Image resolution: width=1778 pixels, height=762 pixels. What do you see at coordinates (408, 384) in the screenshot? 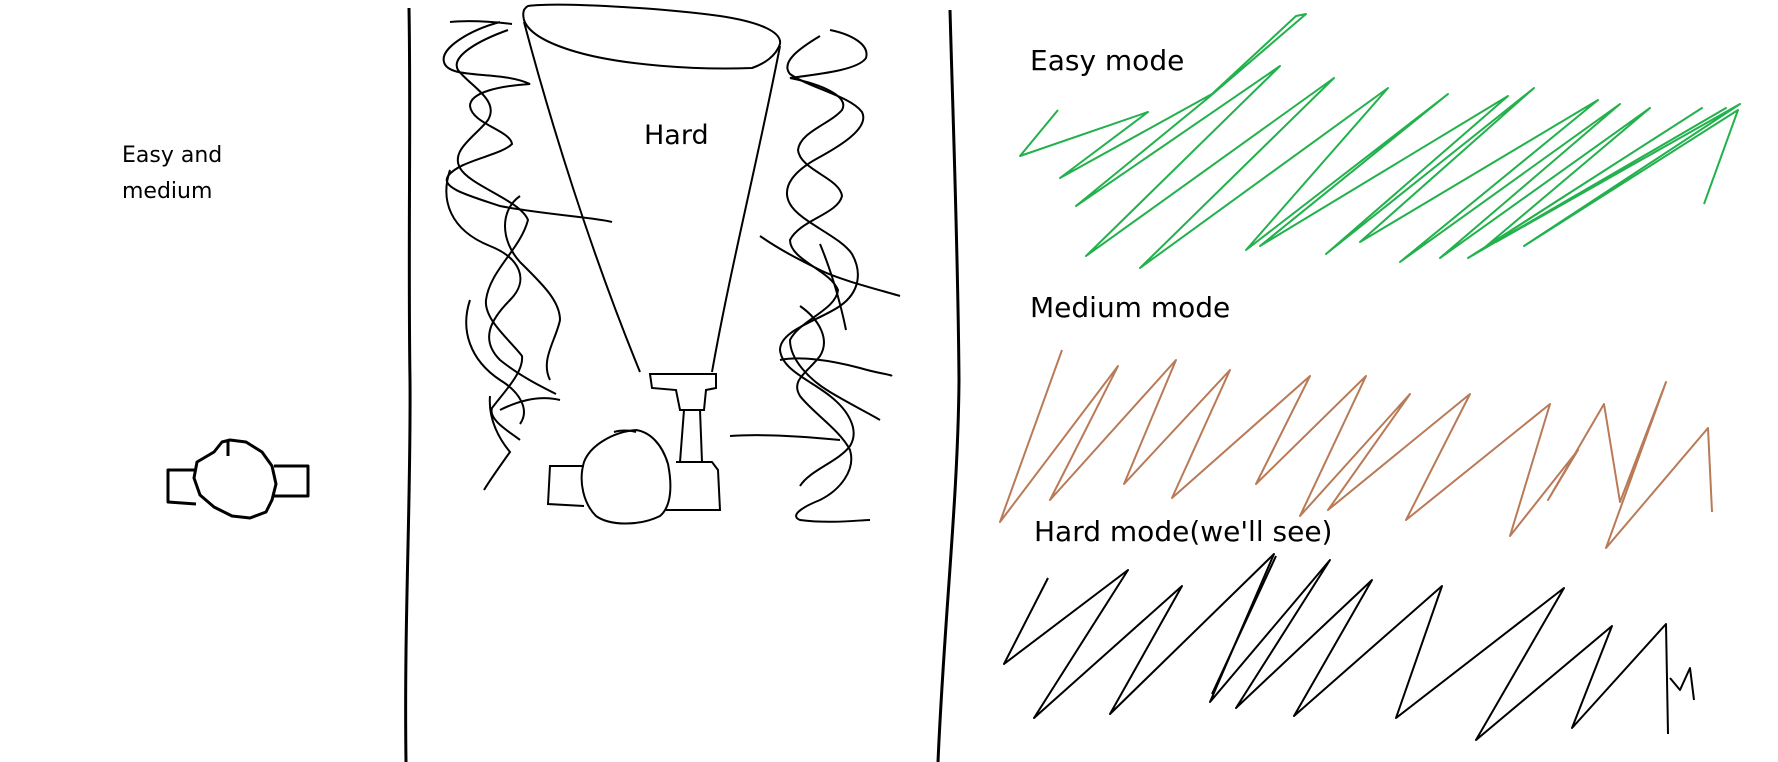
I see `road-left-edge` at bounding box center [408, 384].